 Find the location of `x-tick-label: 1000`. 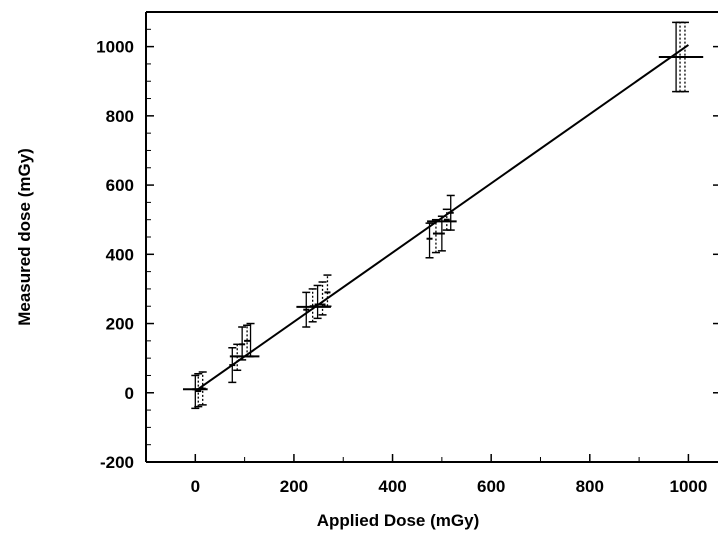

x-tick-label: 1000 is located at coordinates (688, 486).